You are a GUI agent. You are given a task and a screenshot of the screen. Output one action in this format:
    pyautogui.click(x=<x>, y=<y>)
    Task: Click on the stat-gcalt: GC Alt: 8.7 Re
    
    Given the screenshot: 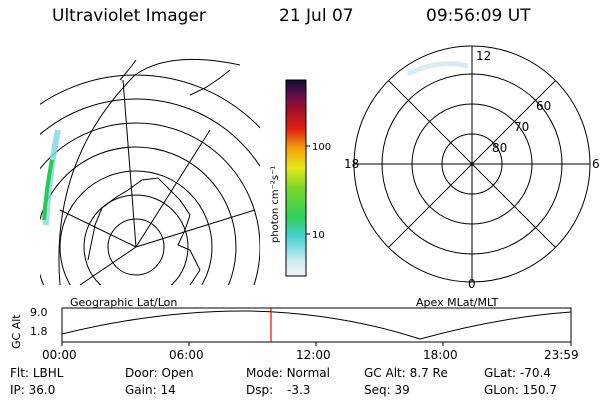 What is the action you would take?
    pyautogui.click(x=406, y=373)
    